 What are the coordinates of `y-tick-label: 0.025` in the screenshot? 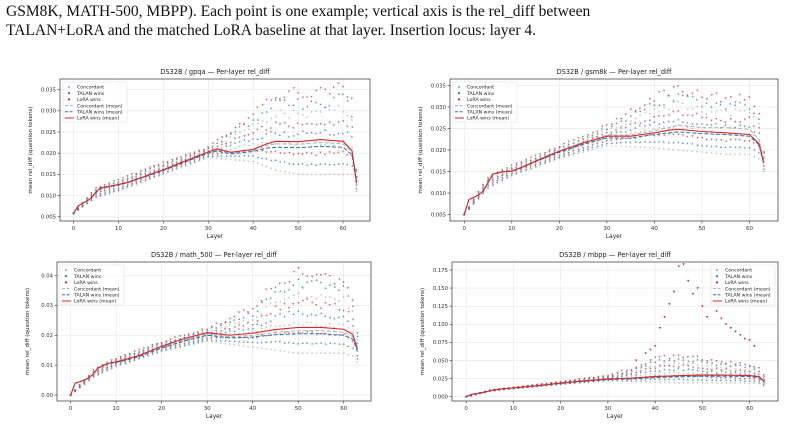 It's located at (440, 379).